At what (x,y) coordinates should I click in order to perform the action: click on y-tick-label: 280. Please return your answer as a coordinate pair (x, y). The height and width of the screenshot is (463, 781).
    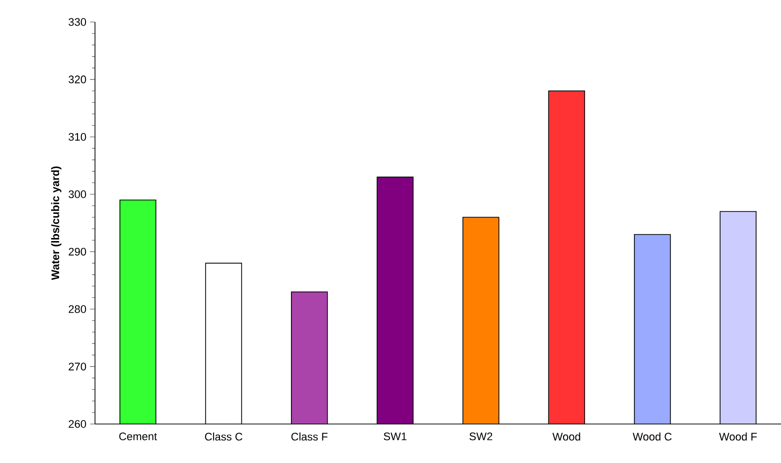
    Looking at the image, I should click on (77, 309).